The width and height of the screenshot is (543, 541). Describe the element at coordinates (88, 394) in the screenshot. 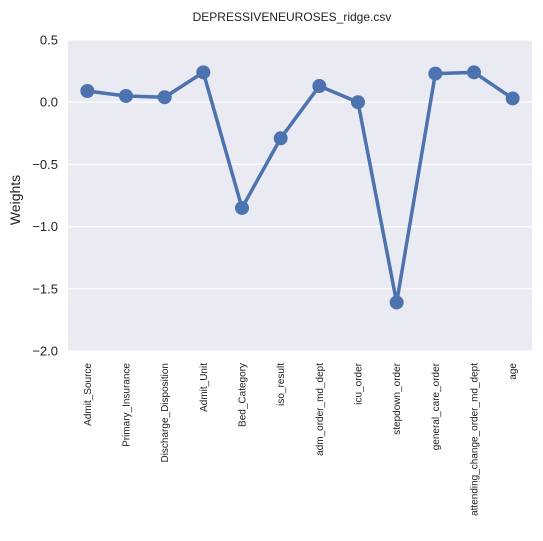

I see `x-tick-label: Admit_Source` at that location.